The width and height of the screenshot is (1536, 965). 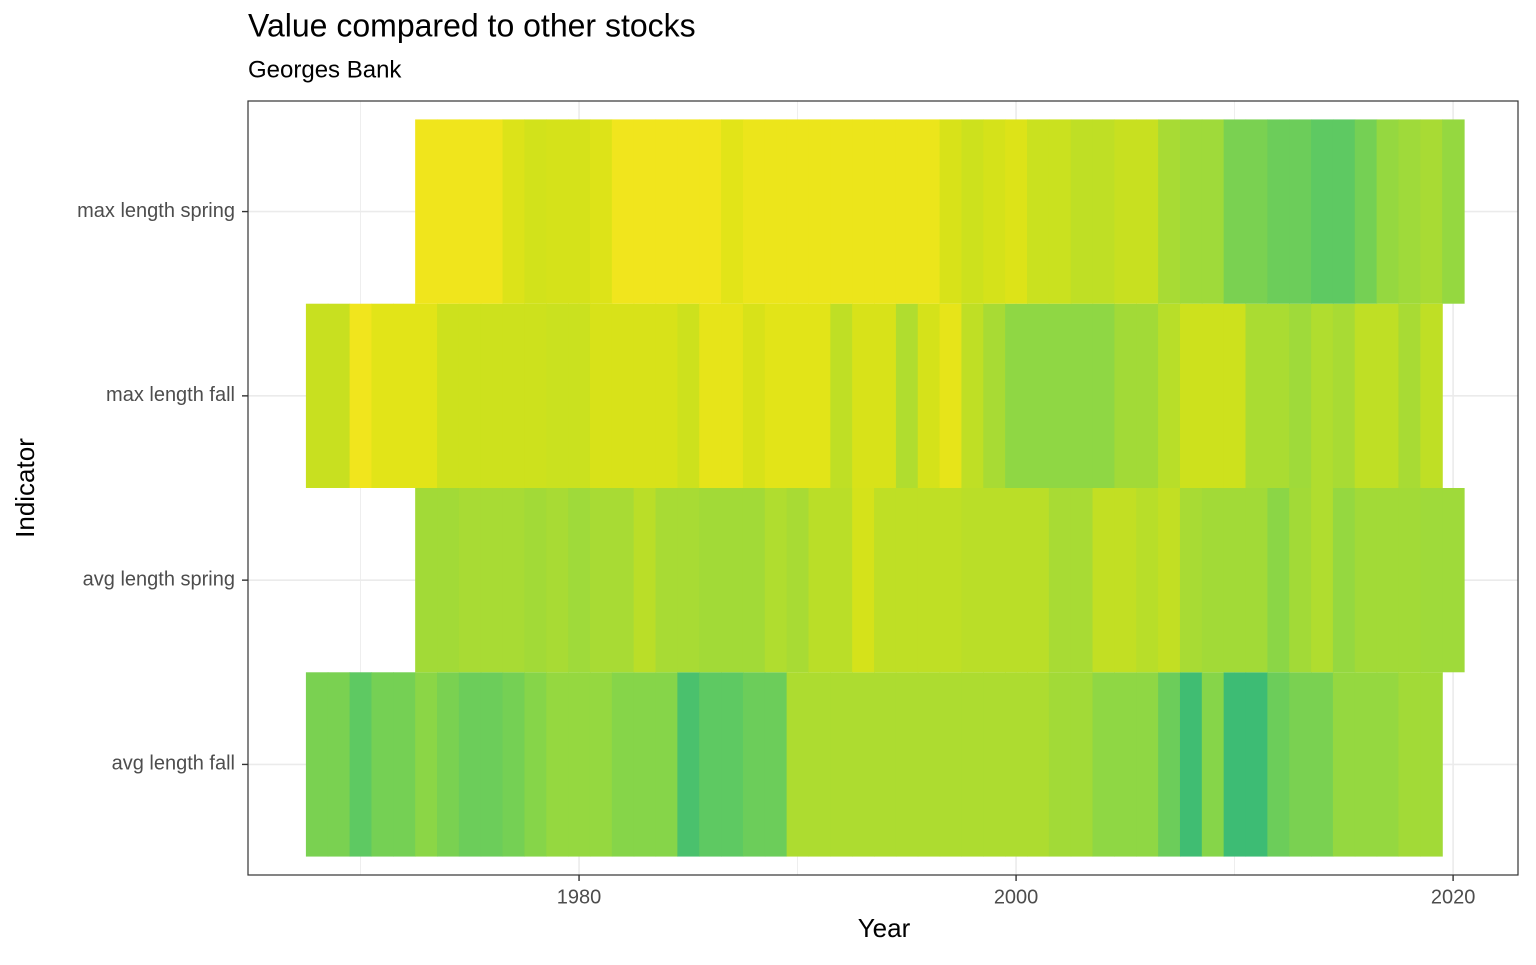 What do you see at coordinates (1016, 897) in the screenshot?
I see `x-tick-label: 2000` at bounding box center [1016, 897].